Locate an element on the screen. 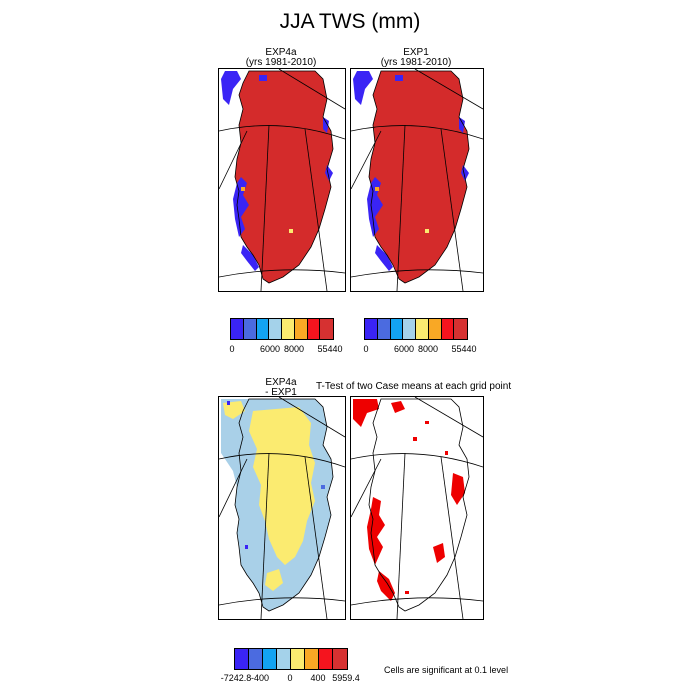 This screenshot has width=700, height=700. tws-tick-3b: 8000 is located at coordinates (428, 349).